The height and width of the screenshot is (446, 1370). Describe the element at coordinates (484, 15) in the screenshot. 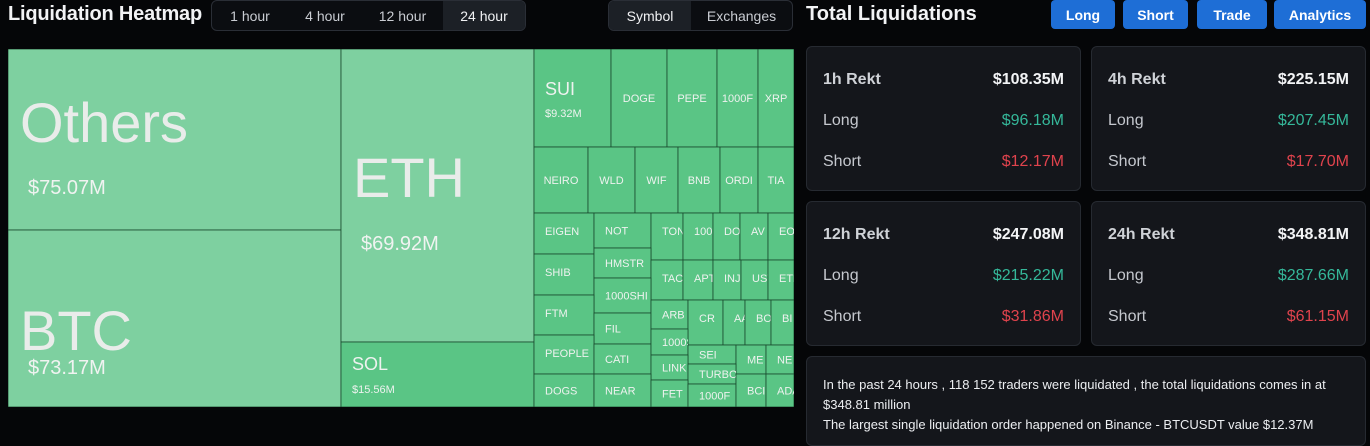

I see `tab-24-hour: 24 hour` at that location.